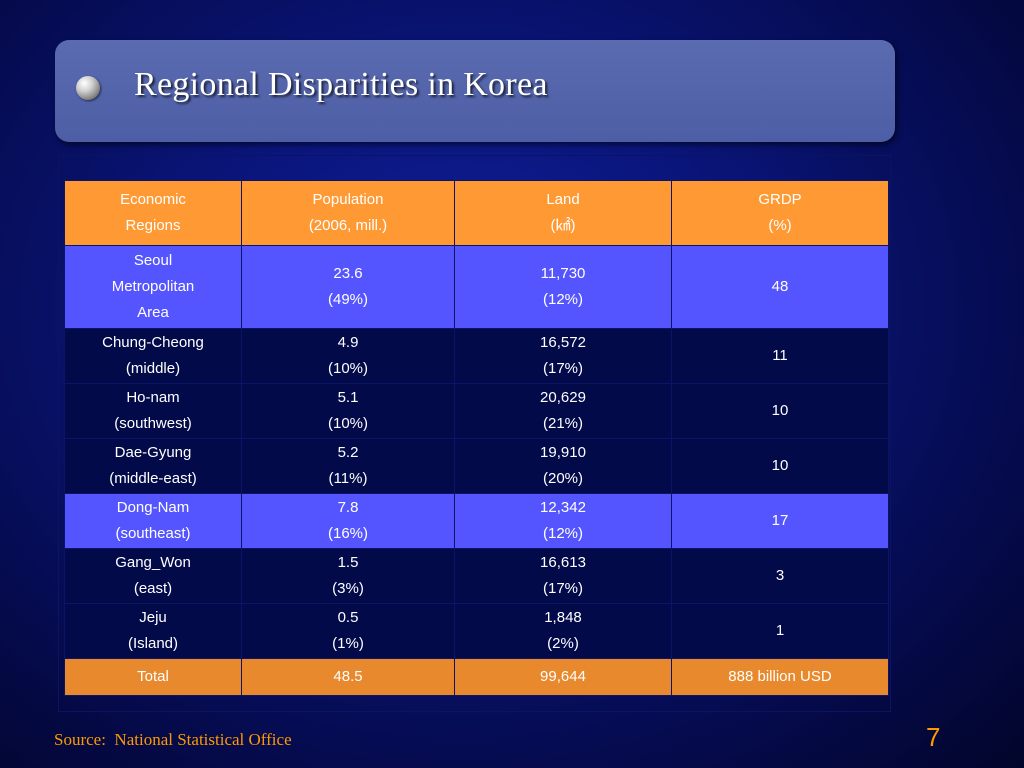 Image resolution: width=1024 pixels, height=768 pixels. Describe the element at coordinates (348, 213) in the screenshot. I see `header-cell-population: Population (2006, mill.)` at that location.